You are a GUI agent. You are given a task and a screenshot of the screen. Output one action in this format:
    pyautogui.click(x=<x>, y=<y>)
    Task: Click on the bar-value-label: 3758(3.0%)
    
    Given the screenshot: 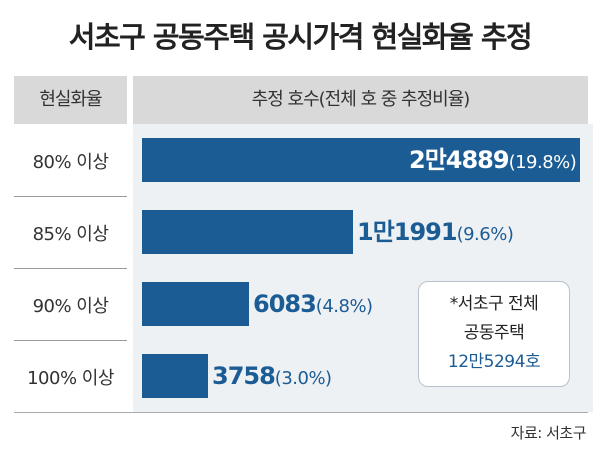 What is the action you would take?
    pyautogui.click(x=272, y=376)
    